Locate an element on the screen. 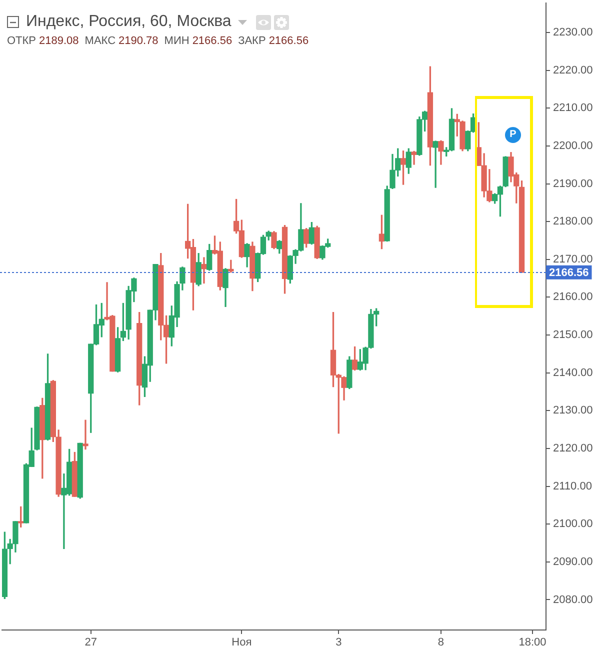 This screenshot has height=654, width=593. badge-icon: P is located at coordinates (513, 135).